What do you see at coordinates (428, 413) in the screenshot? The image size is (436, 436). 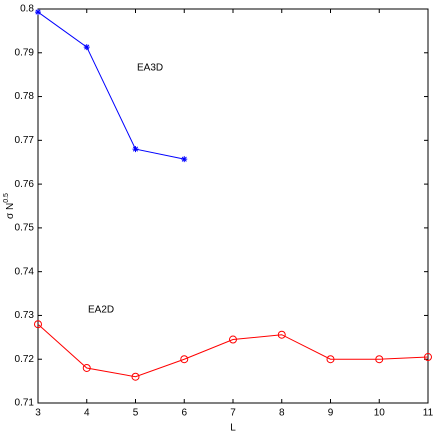 I see `x-tick-label: 11` at bounding box center [428, 413].